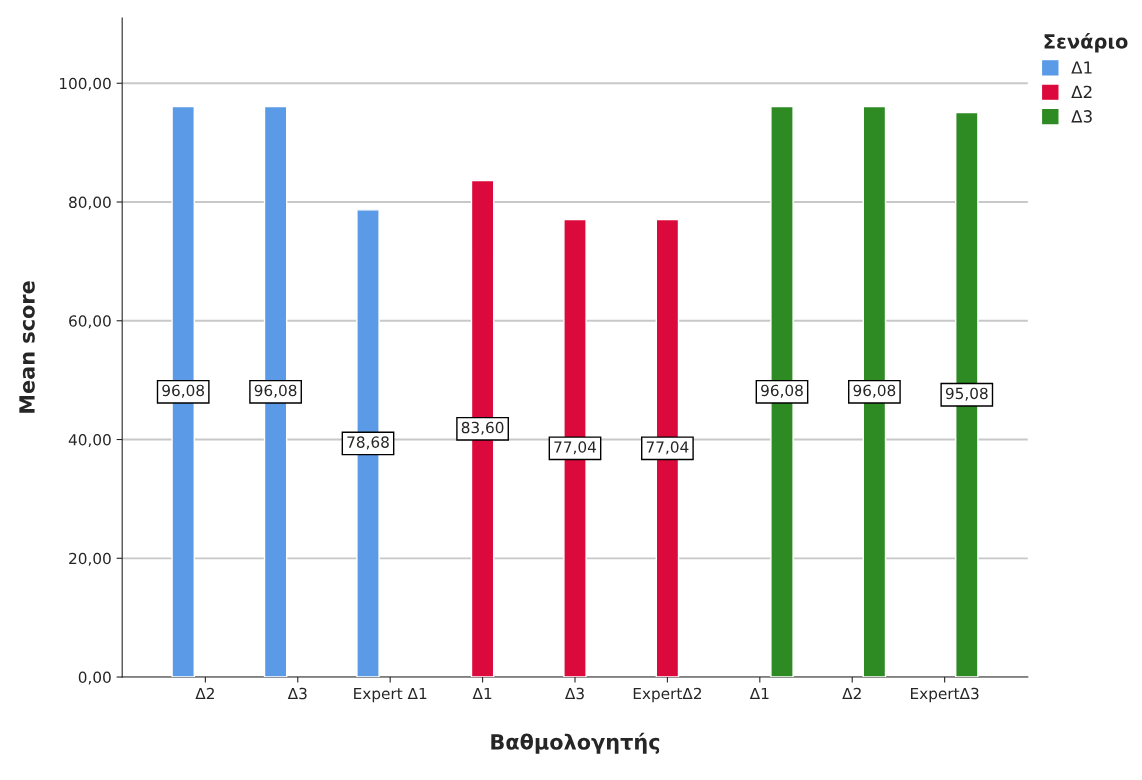 The width and height of the screenshot is (1142, 780). I want to click on x-tick-label: ExpertΔ2, so click(667, 695).